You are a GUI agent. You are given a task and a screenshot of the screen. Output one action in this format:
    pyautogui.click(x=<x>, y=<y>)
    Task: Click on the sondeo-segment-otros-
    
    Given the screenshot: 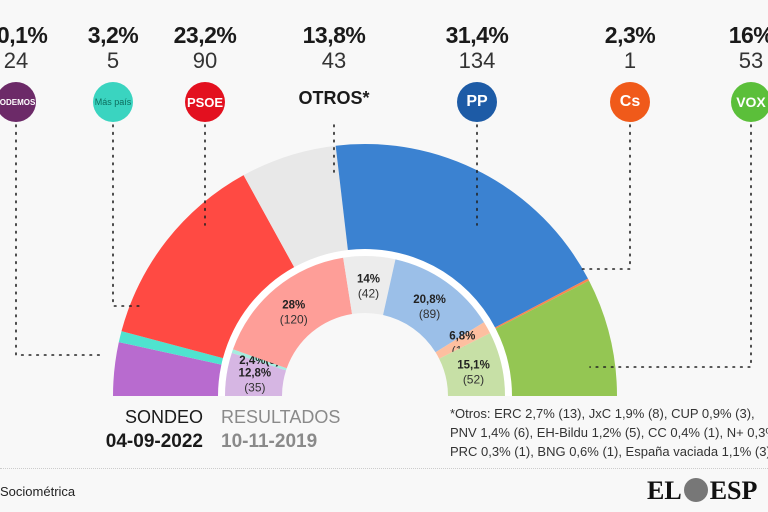 What is the action you would take?
    pyautogui.click(x=295, y=206)
    